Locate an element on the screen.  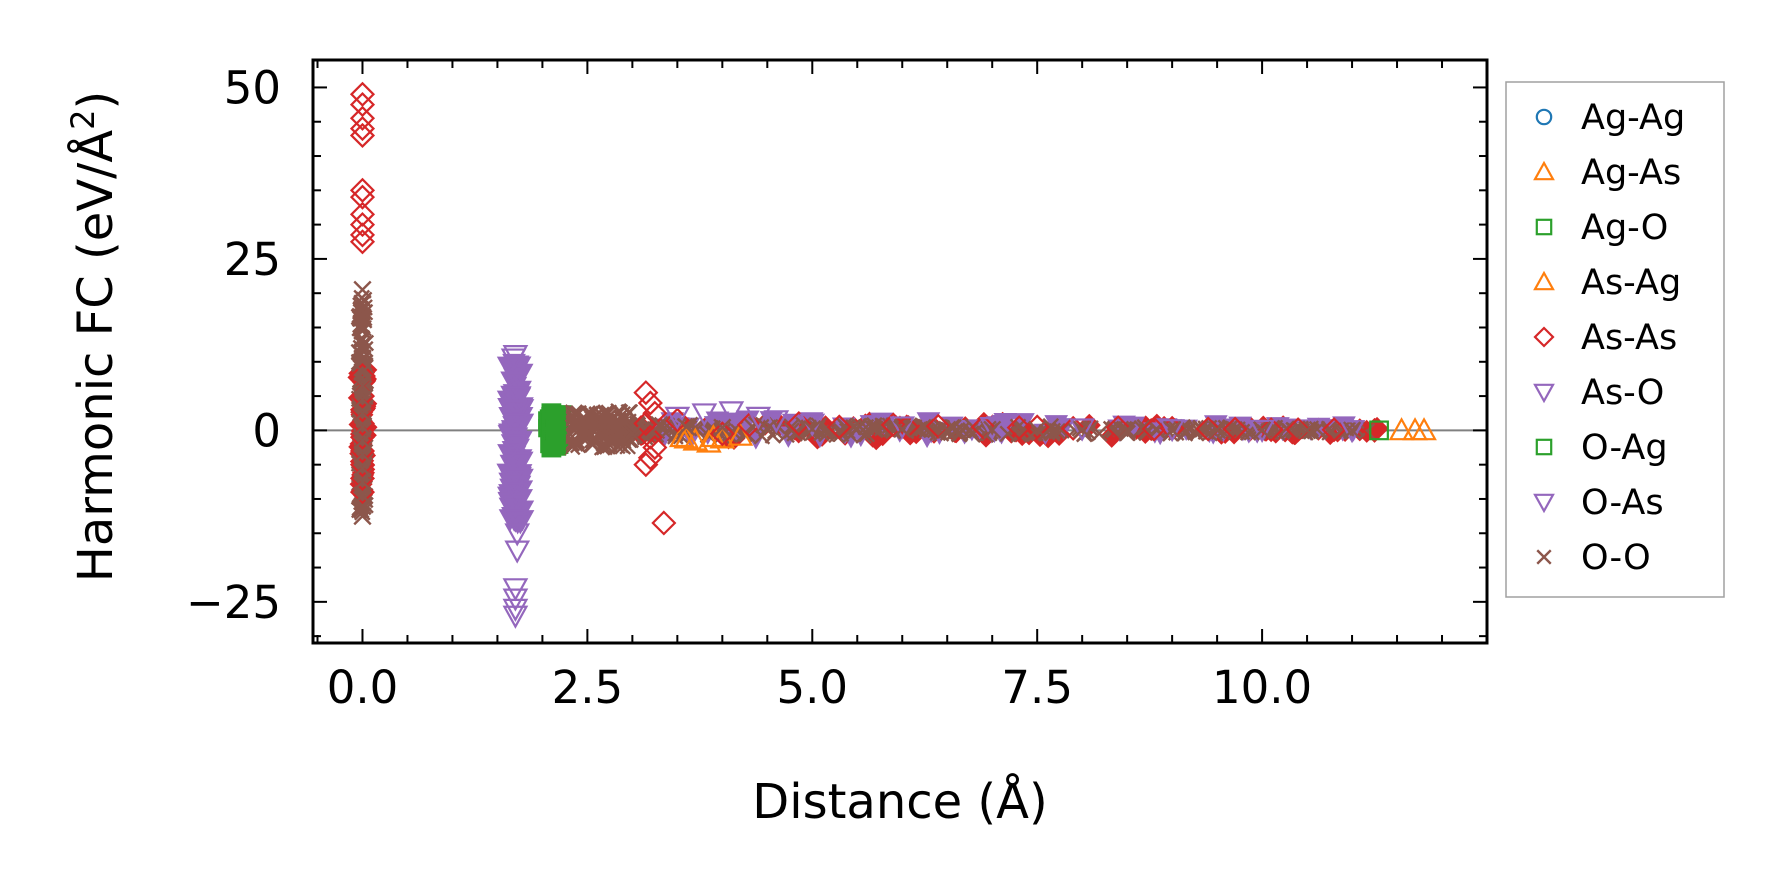
point-o-ag is located at coordinates (1379, 430).